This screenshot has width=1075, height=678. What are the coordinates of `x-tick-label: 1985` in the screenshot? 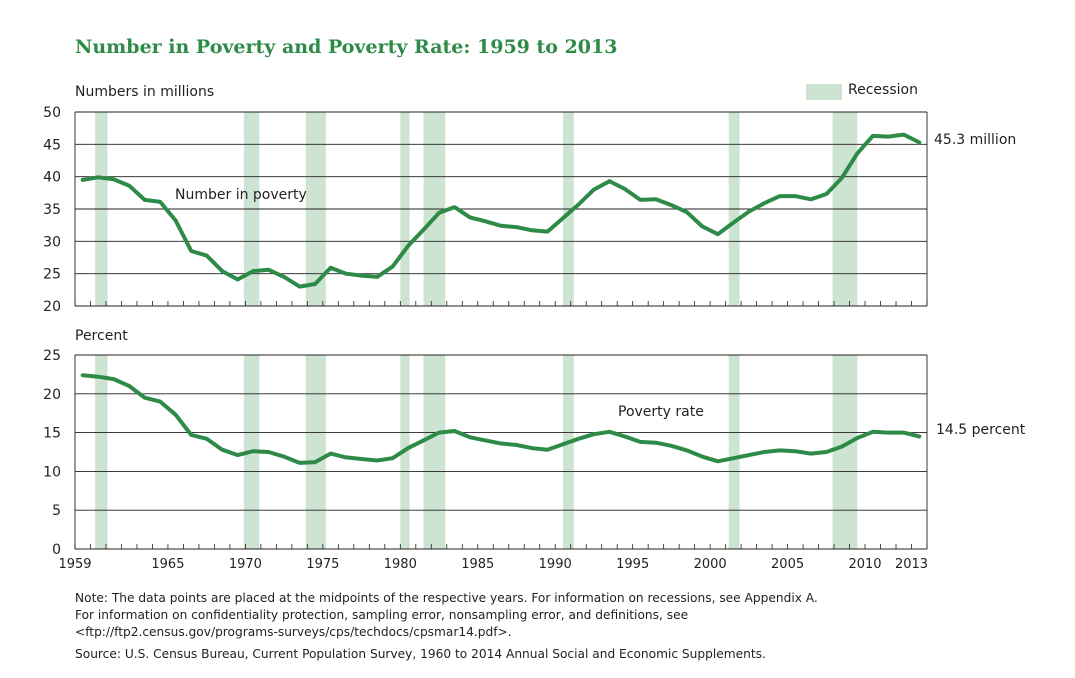 It's located at (477, 564).